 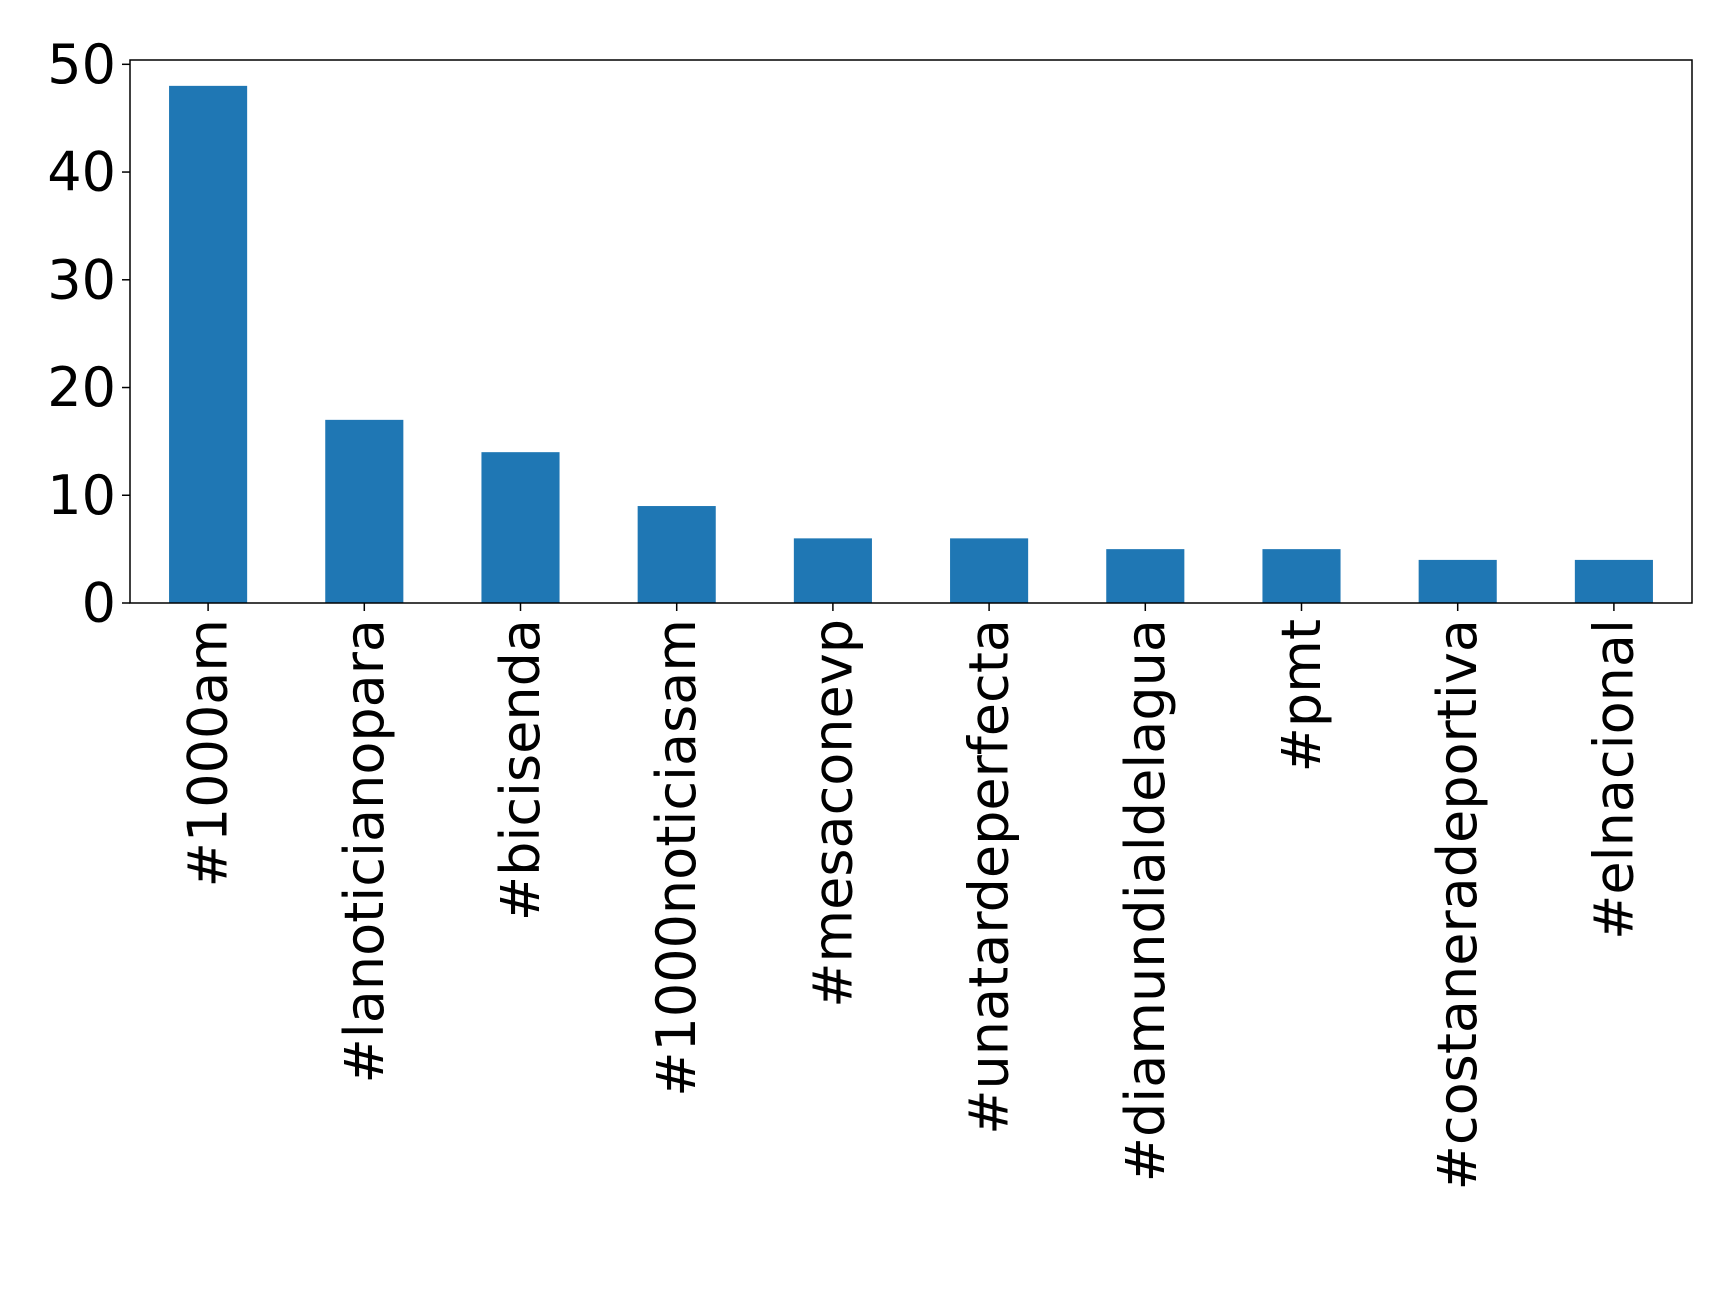 What do you see at coordinates (832, 813) in the screenshot?
I see `x-tick-label: #mesaconevp` at bounding box center [832, 813].